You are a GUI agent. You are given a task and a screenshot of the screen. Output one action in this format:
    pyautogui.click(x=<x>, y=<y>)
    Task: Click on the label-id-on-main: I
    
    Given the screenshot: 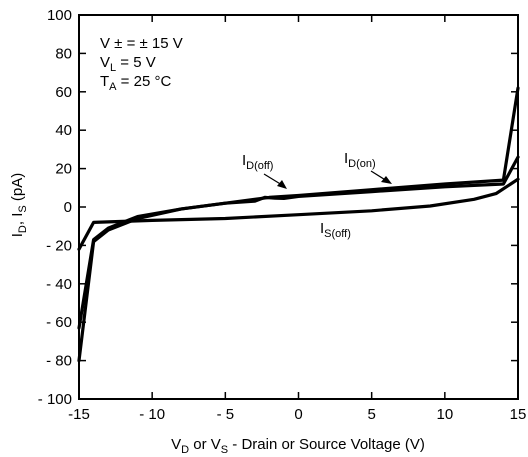 What is the action you would take?
    pyautogui.click(x=346, y=158)
    